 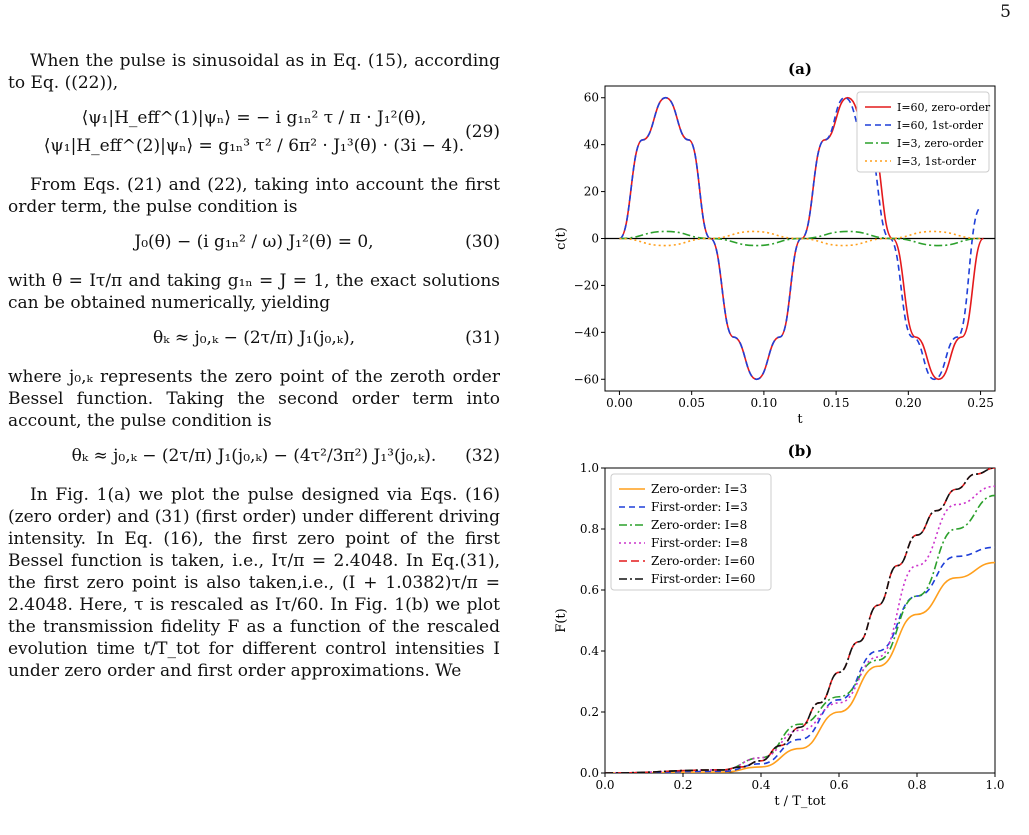 I want to click on y-tick-label: 20, so click(x=591, y=192).